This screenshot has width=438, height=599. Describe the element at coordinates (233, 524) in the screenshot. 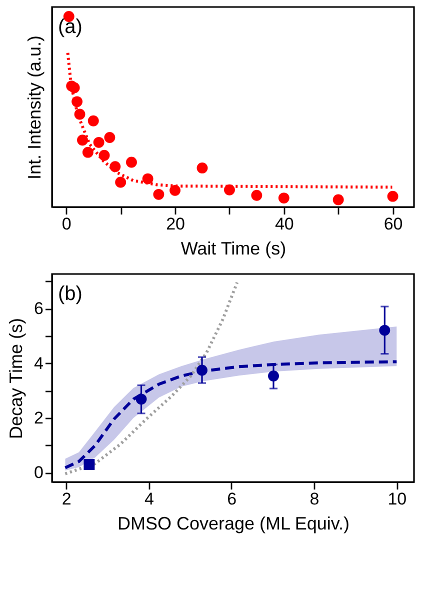

I see `x-axis-title: DMSO Coverage (ML Equiv.)` at that location.